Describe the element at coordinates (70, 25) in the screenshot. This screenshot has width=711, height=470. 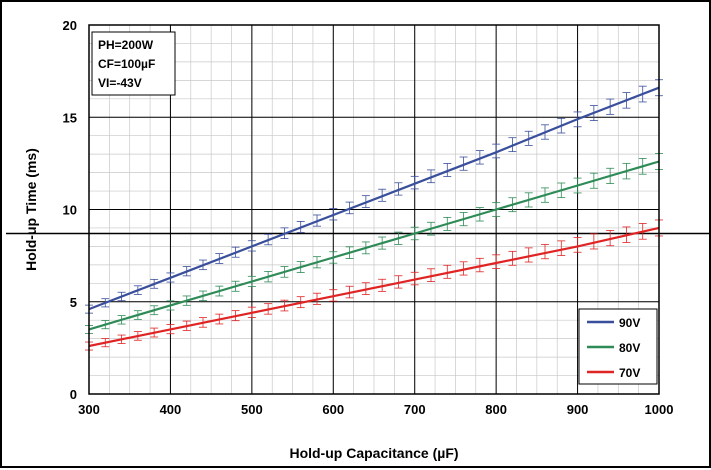
I see `y-tick-label: 20` at that location.